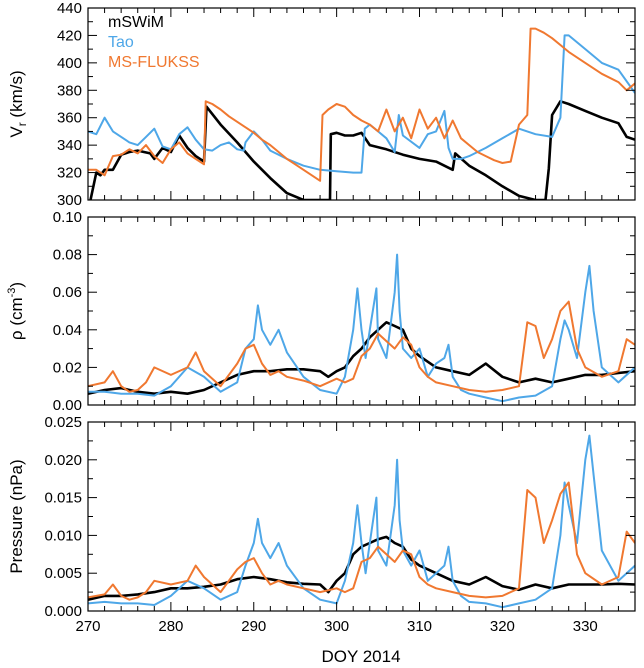 This screenshot has height=668, width=644. Describe the element at coordinates (69, 63) in the screenshot. I see `y-tick-label: 400` at that location.